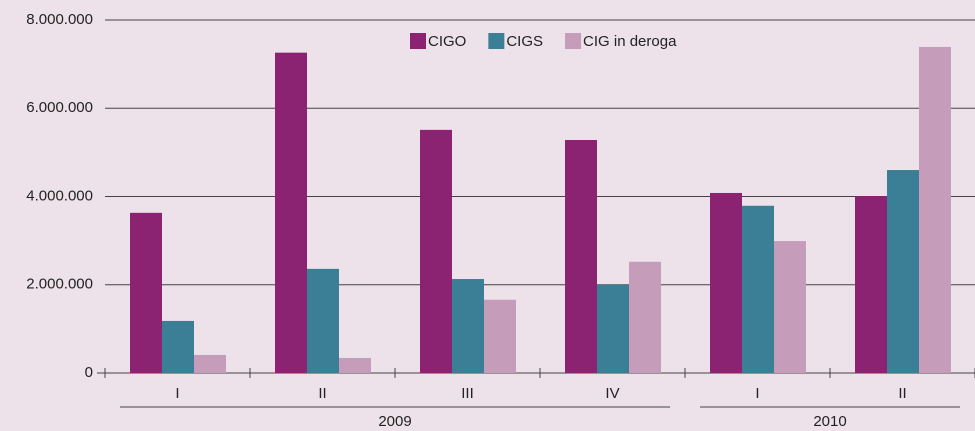 The image size is (975, 431). I want to click on legend-label: CIG in deroga, so click(630, 41).